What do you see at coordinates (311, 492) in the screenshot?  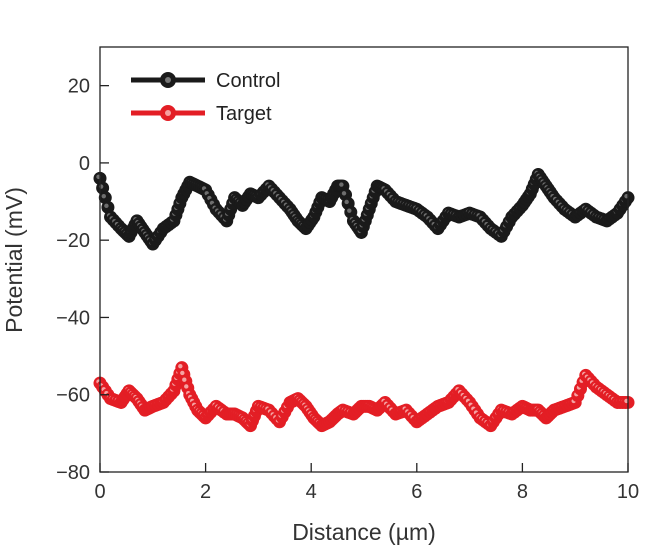 I see `x-tick-label: 4` at bounding box center [311, 492].